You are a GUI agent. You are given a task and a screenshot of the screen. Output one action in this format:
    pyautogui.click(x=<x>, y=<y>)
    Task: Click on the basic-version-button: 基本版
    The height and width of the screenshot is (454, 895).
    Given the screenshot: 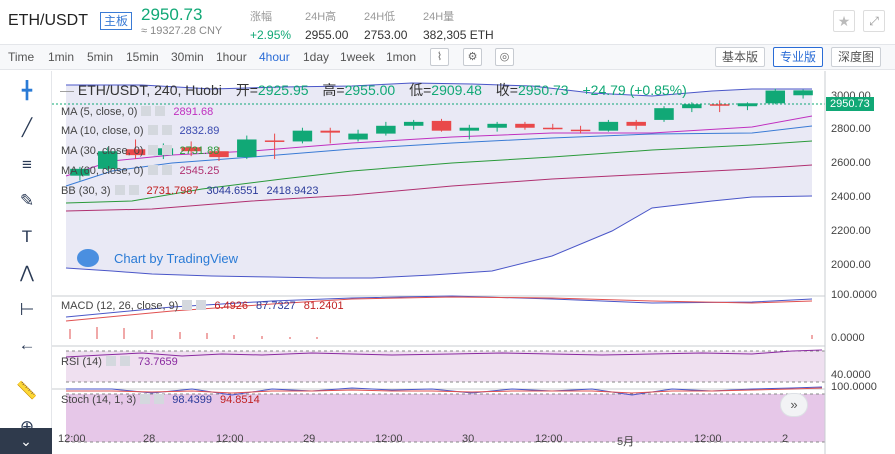 What is the action you would take?
    pyautogui.click(x=740, y=57)
    